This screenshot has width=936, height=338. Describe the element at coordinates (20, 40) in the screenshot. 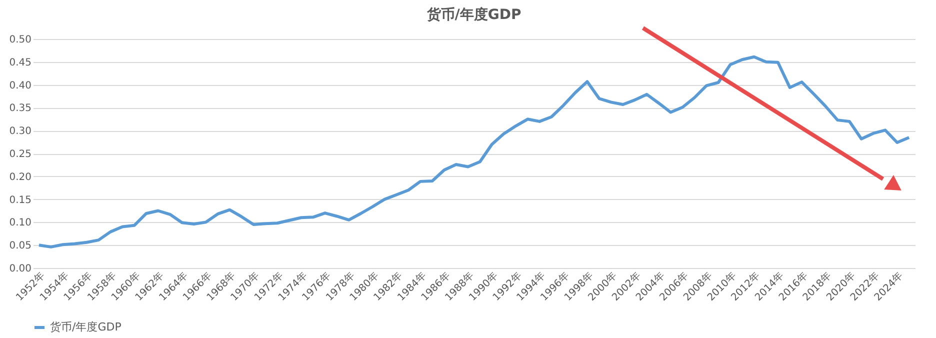

I see `y-tick-label: 0.50` at that location.